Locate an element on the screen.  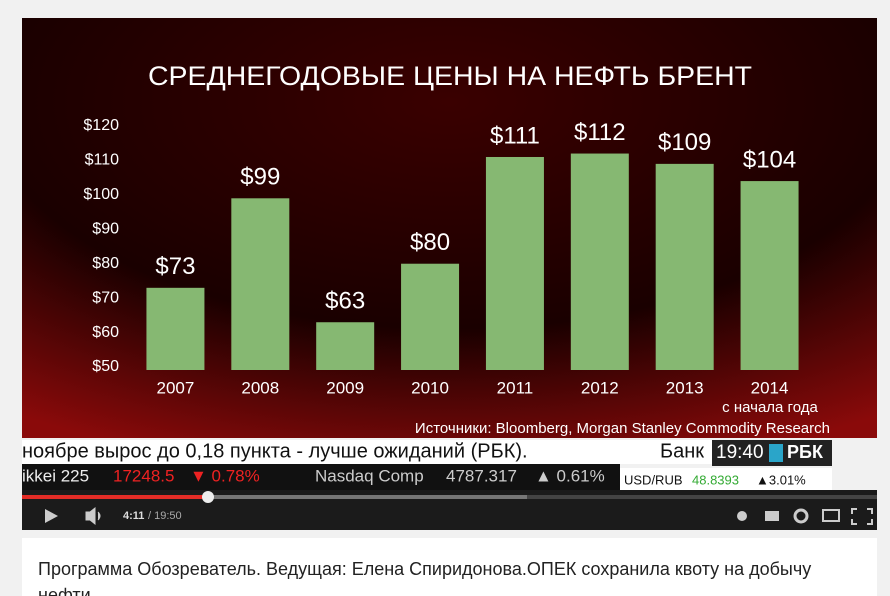
x-tick-label: 2010 is located at coordinates (430, 387).